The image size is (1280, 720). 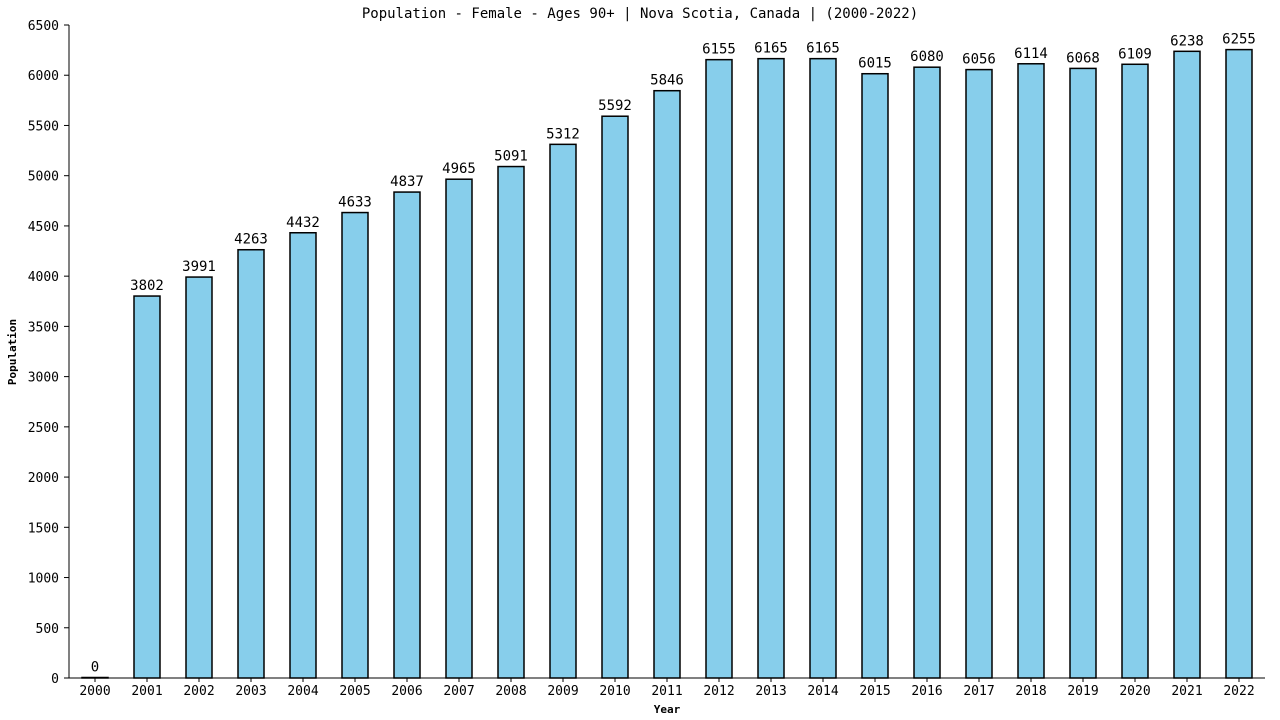 What do you see at coordinates (1083, 58) in the screenshot?
I see `data-label-2019: 6068` at bounding box center [1083, 58].